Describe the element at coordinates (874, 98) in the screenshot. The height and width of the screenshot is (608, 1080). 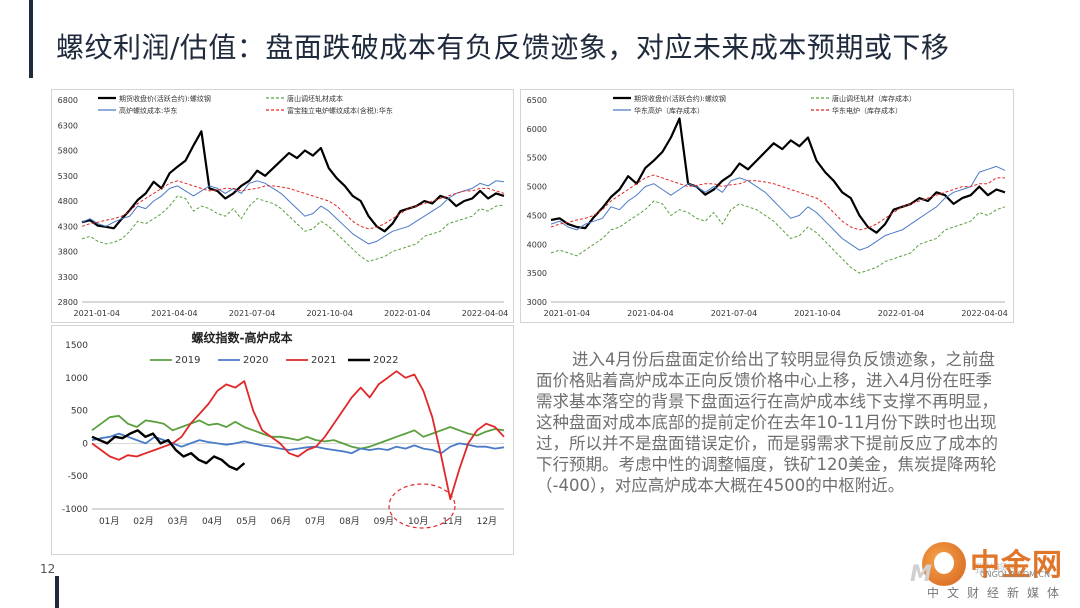
I see `chart2-legend-label-1: 唐山调坯轧材（库存成本）` at that location.